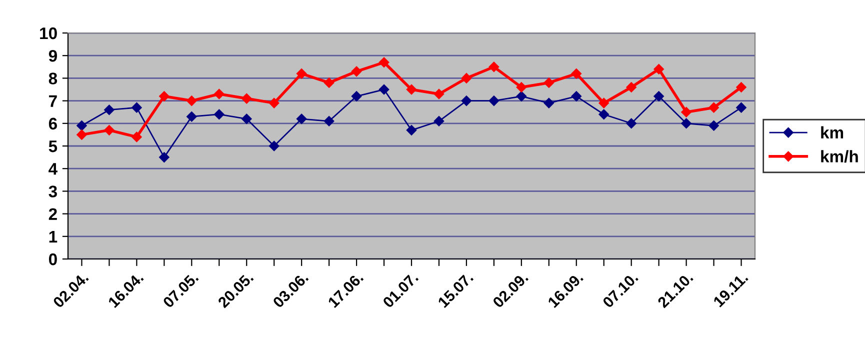 The height and width of the screenshot is (360, 865). Describe the element at coordinates (52, 56) in the screenshot. I see `y-tick-label: 9` at that location.